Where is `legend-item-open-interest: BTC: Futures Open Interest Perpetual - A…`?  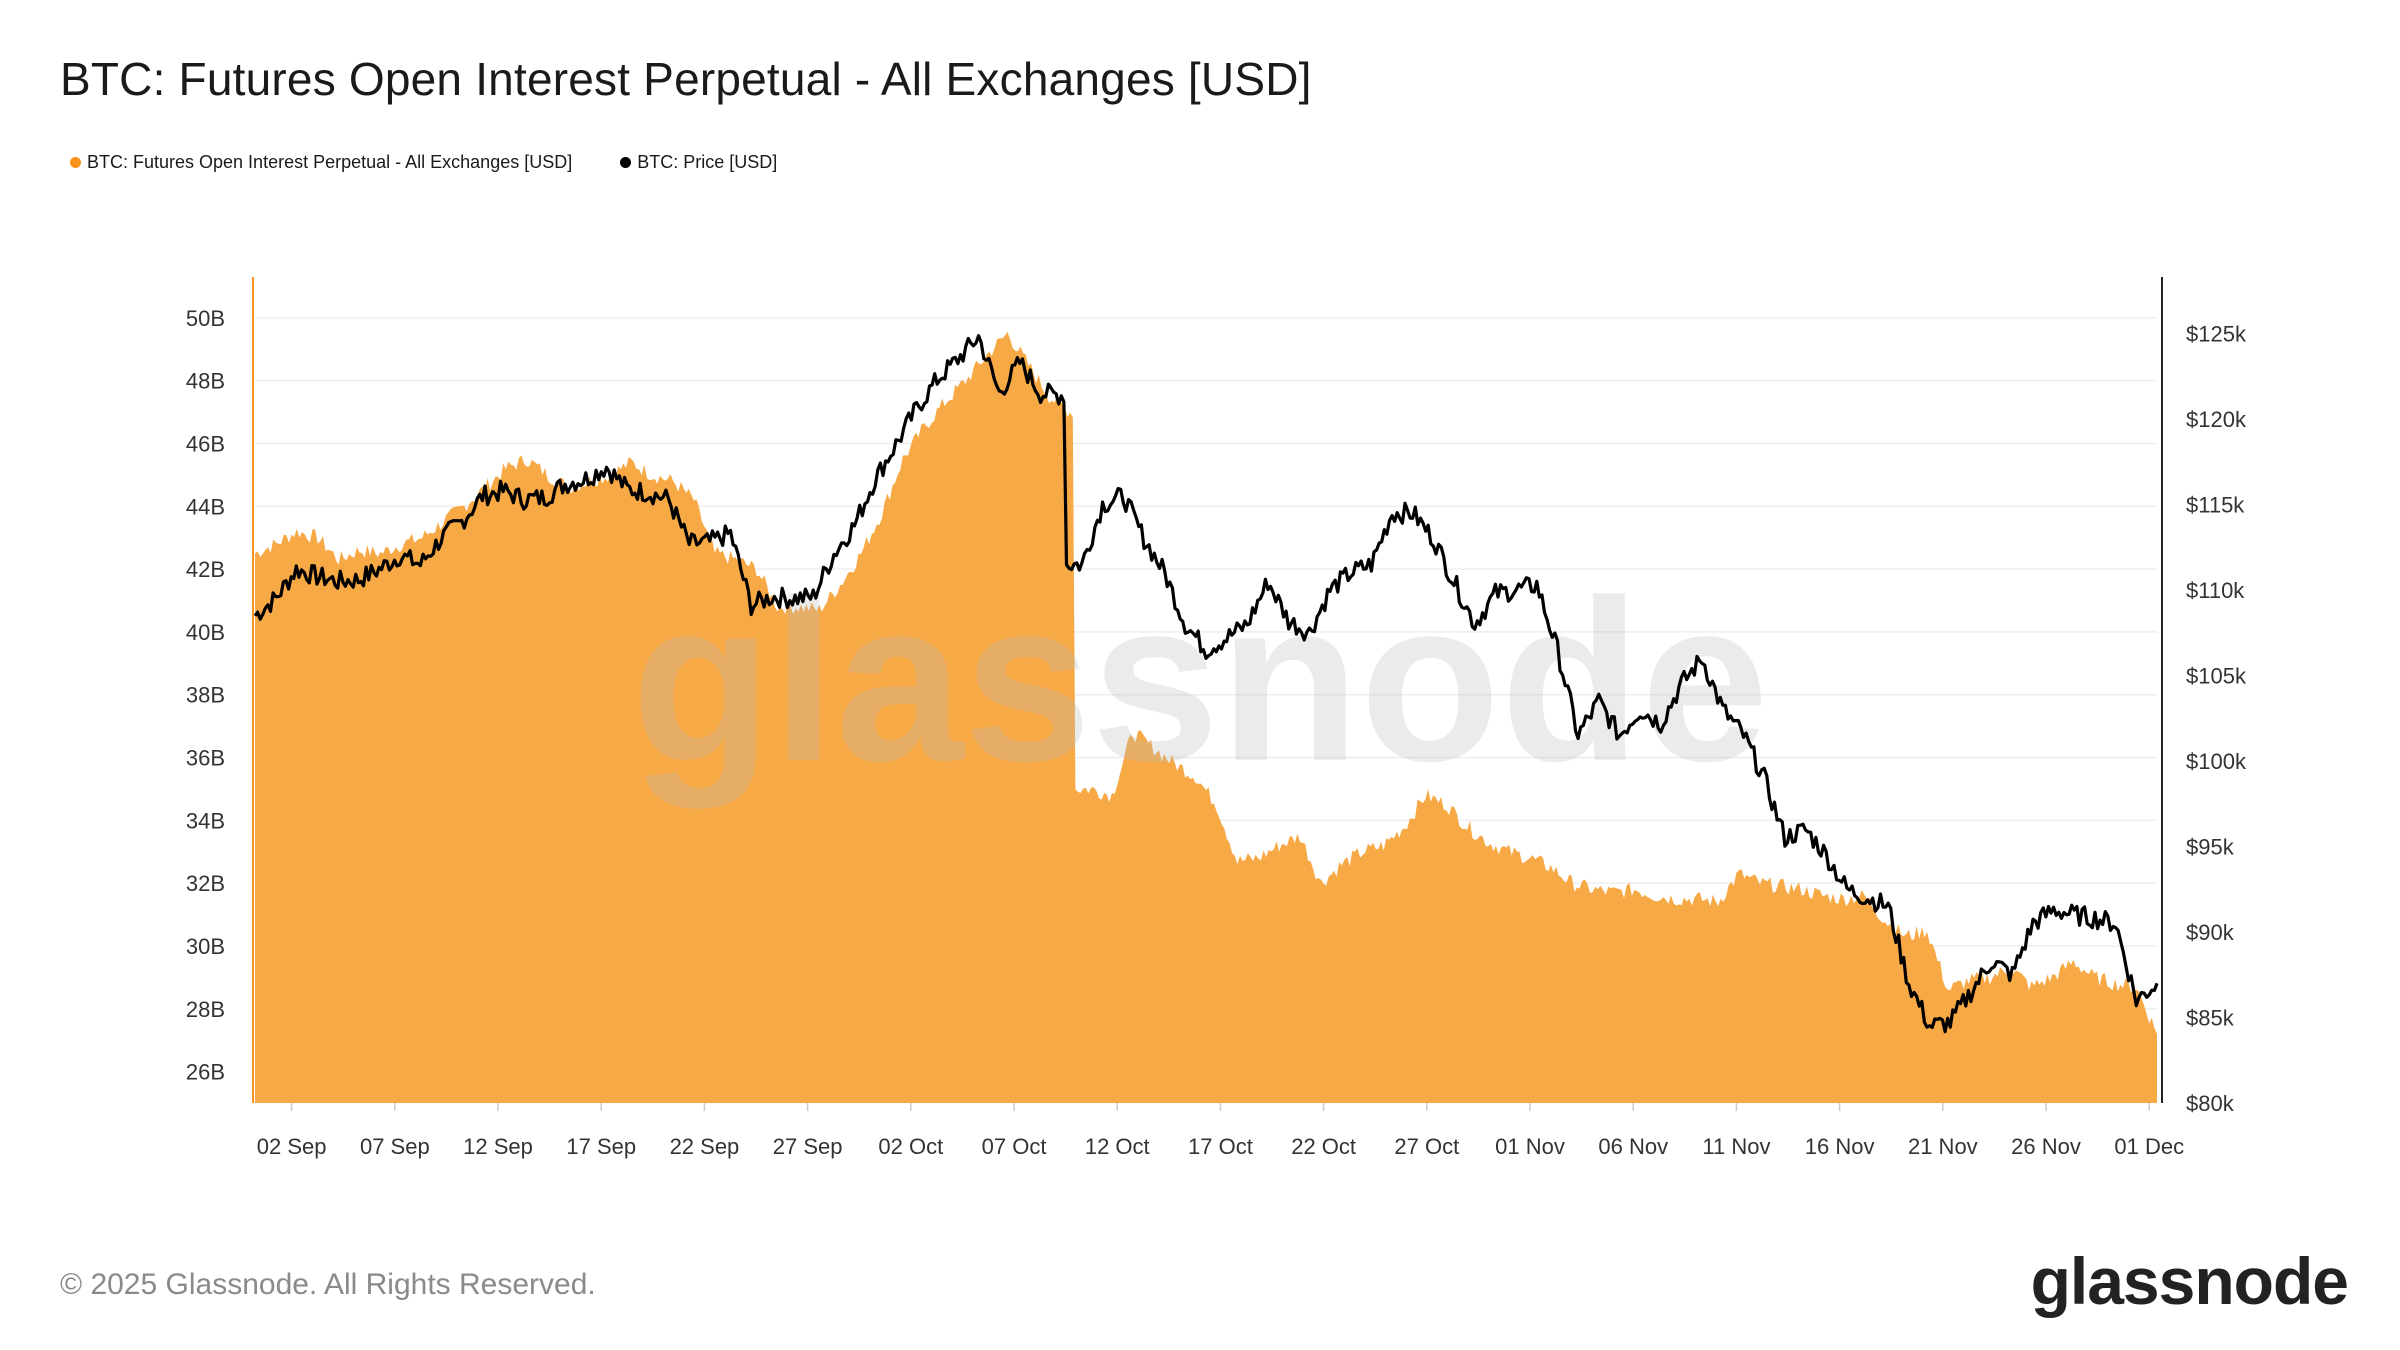 legend-item-open-interest: BTC: Futures Open Interest Perpetual - A… is located at coordinates (321, 162).